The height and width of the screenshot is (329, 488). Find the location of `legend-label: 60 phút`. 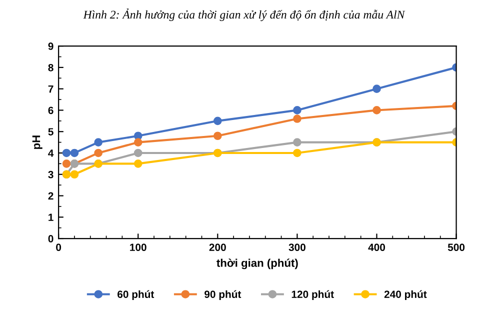

legend-label: 60 phút is located at coordinates (136, 295).